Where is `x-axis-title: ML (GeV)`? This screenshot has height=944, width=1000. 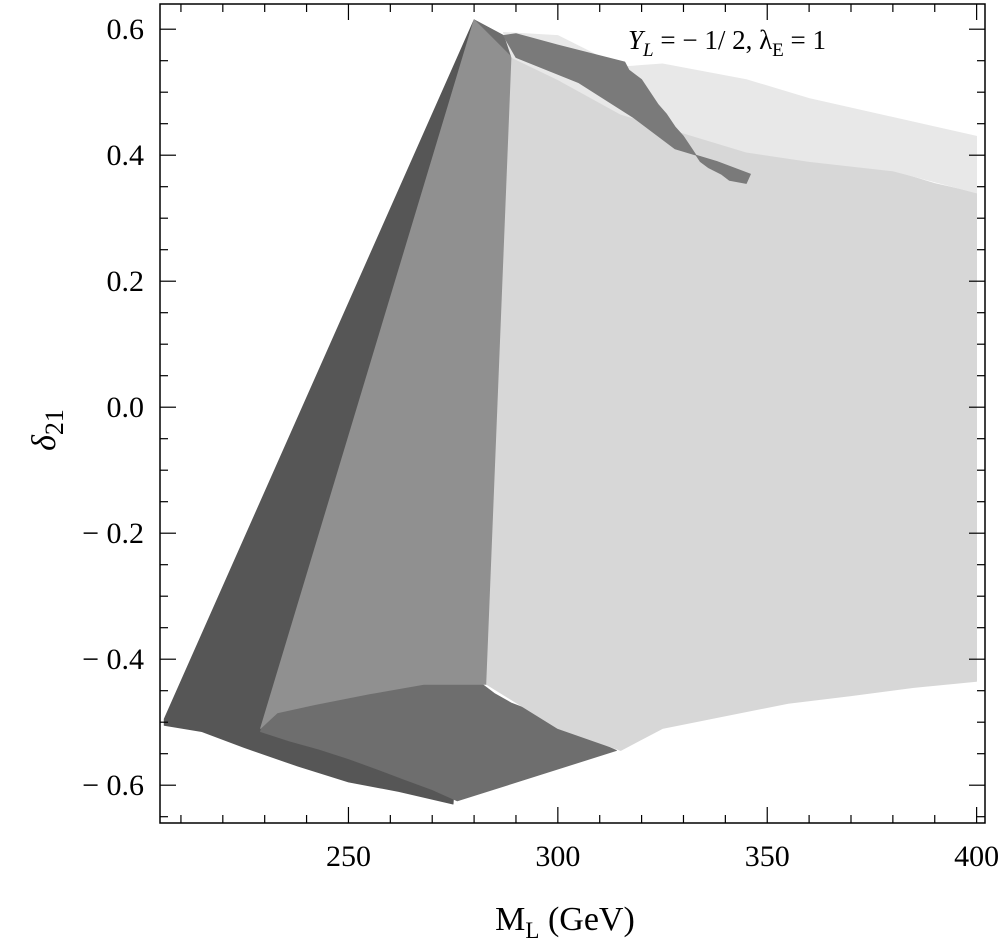 x-axis-title: ML (GeV) is located at coordinates (565, 922).